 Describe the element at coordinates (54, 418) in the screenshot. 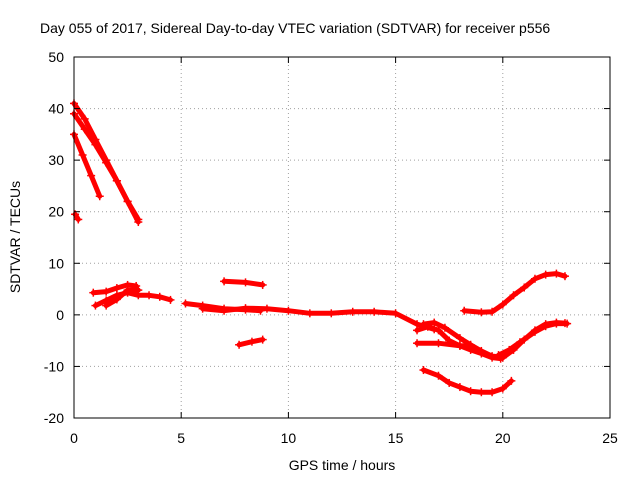

I see `y-tick-label: -20` at that location.